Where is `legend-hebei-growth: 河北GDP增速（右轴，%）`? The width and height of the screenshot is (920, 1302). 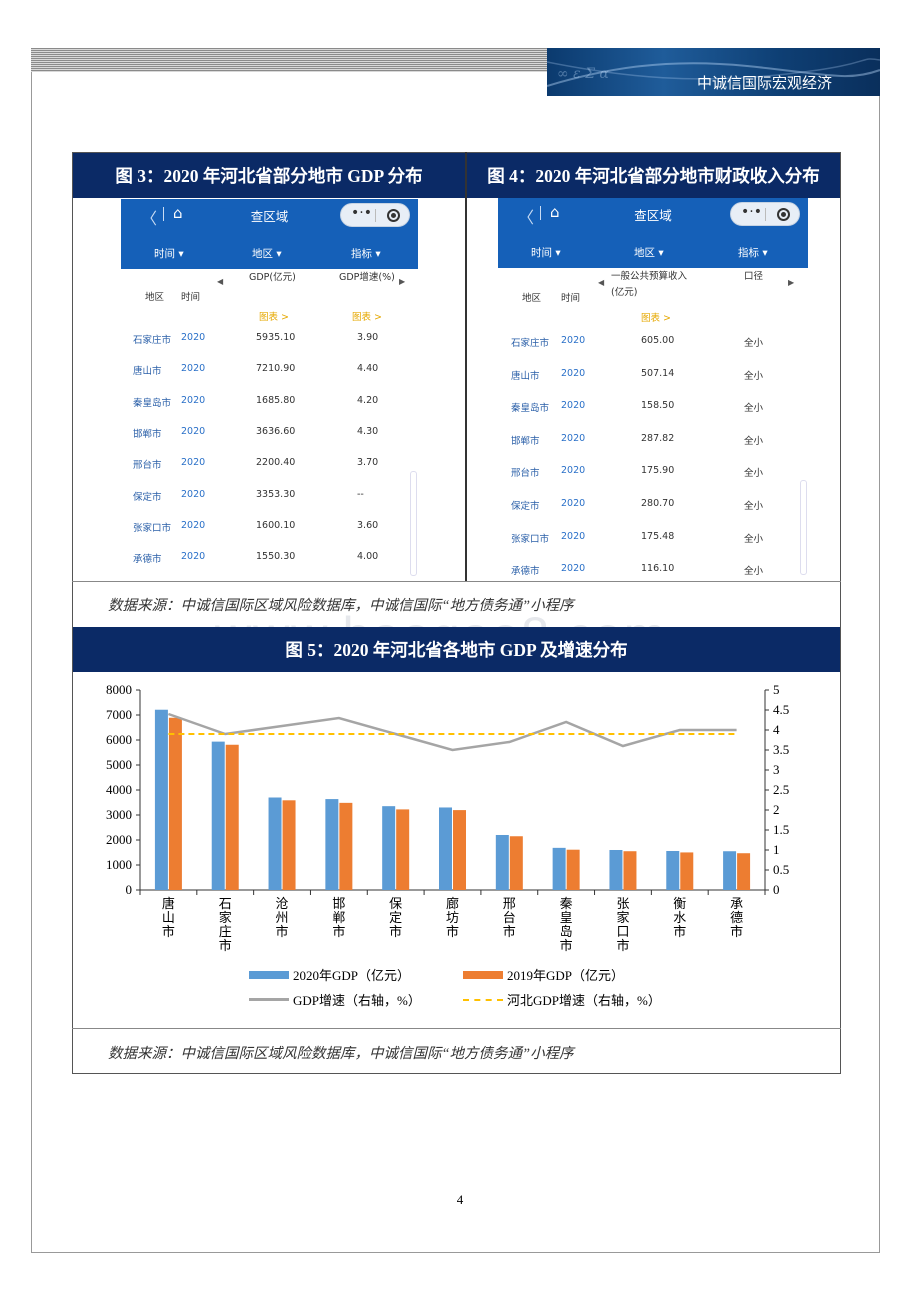 legend-hebei-growth: 河北GDP增速（右轴，%） is located at coordinates (562, 999).